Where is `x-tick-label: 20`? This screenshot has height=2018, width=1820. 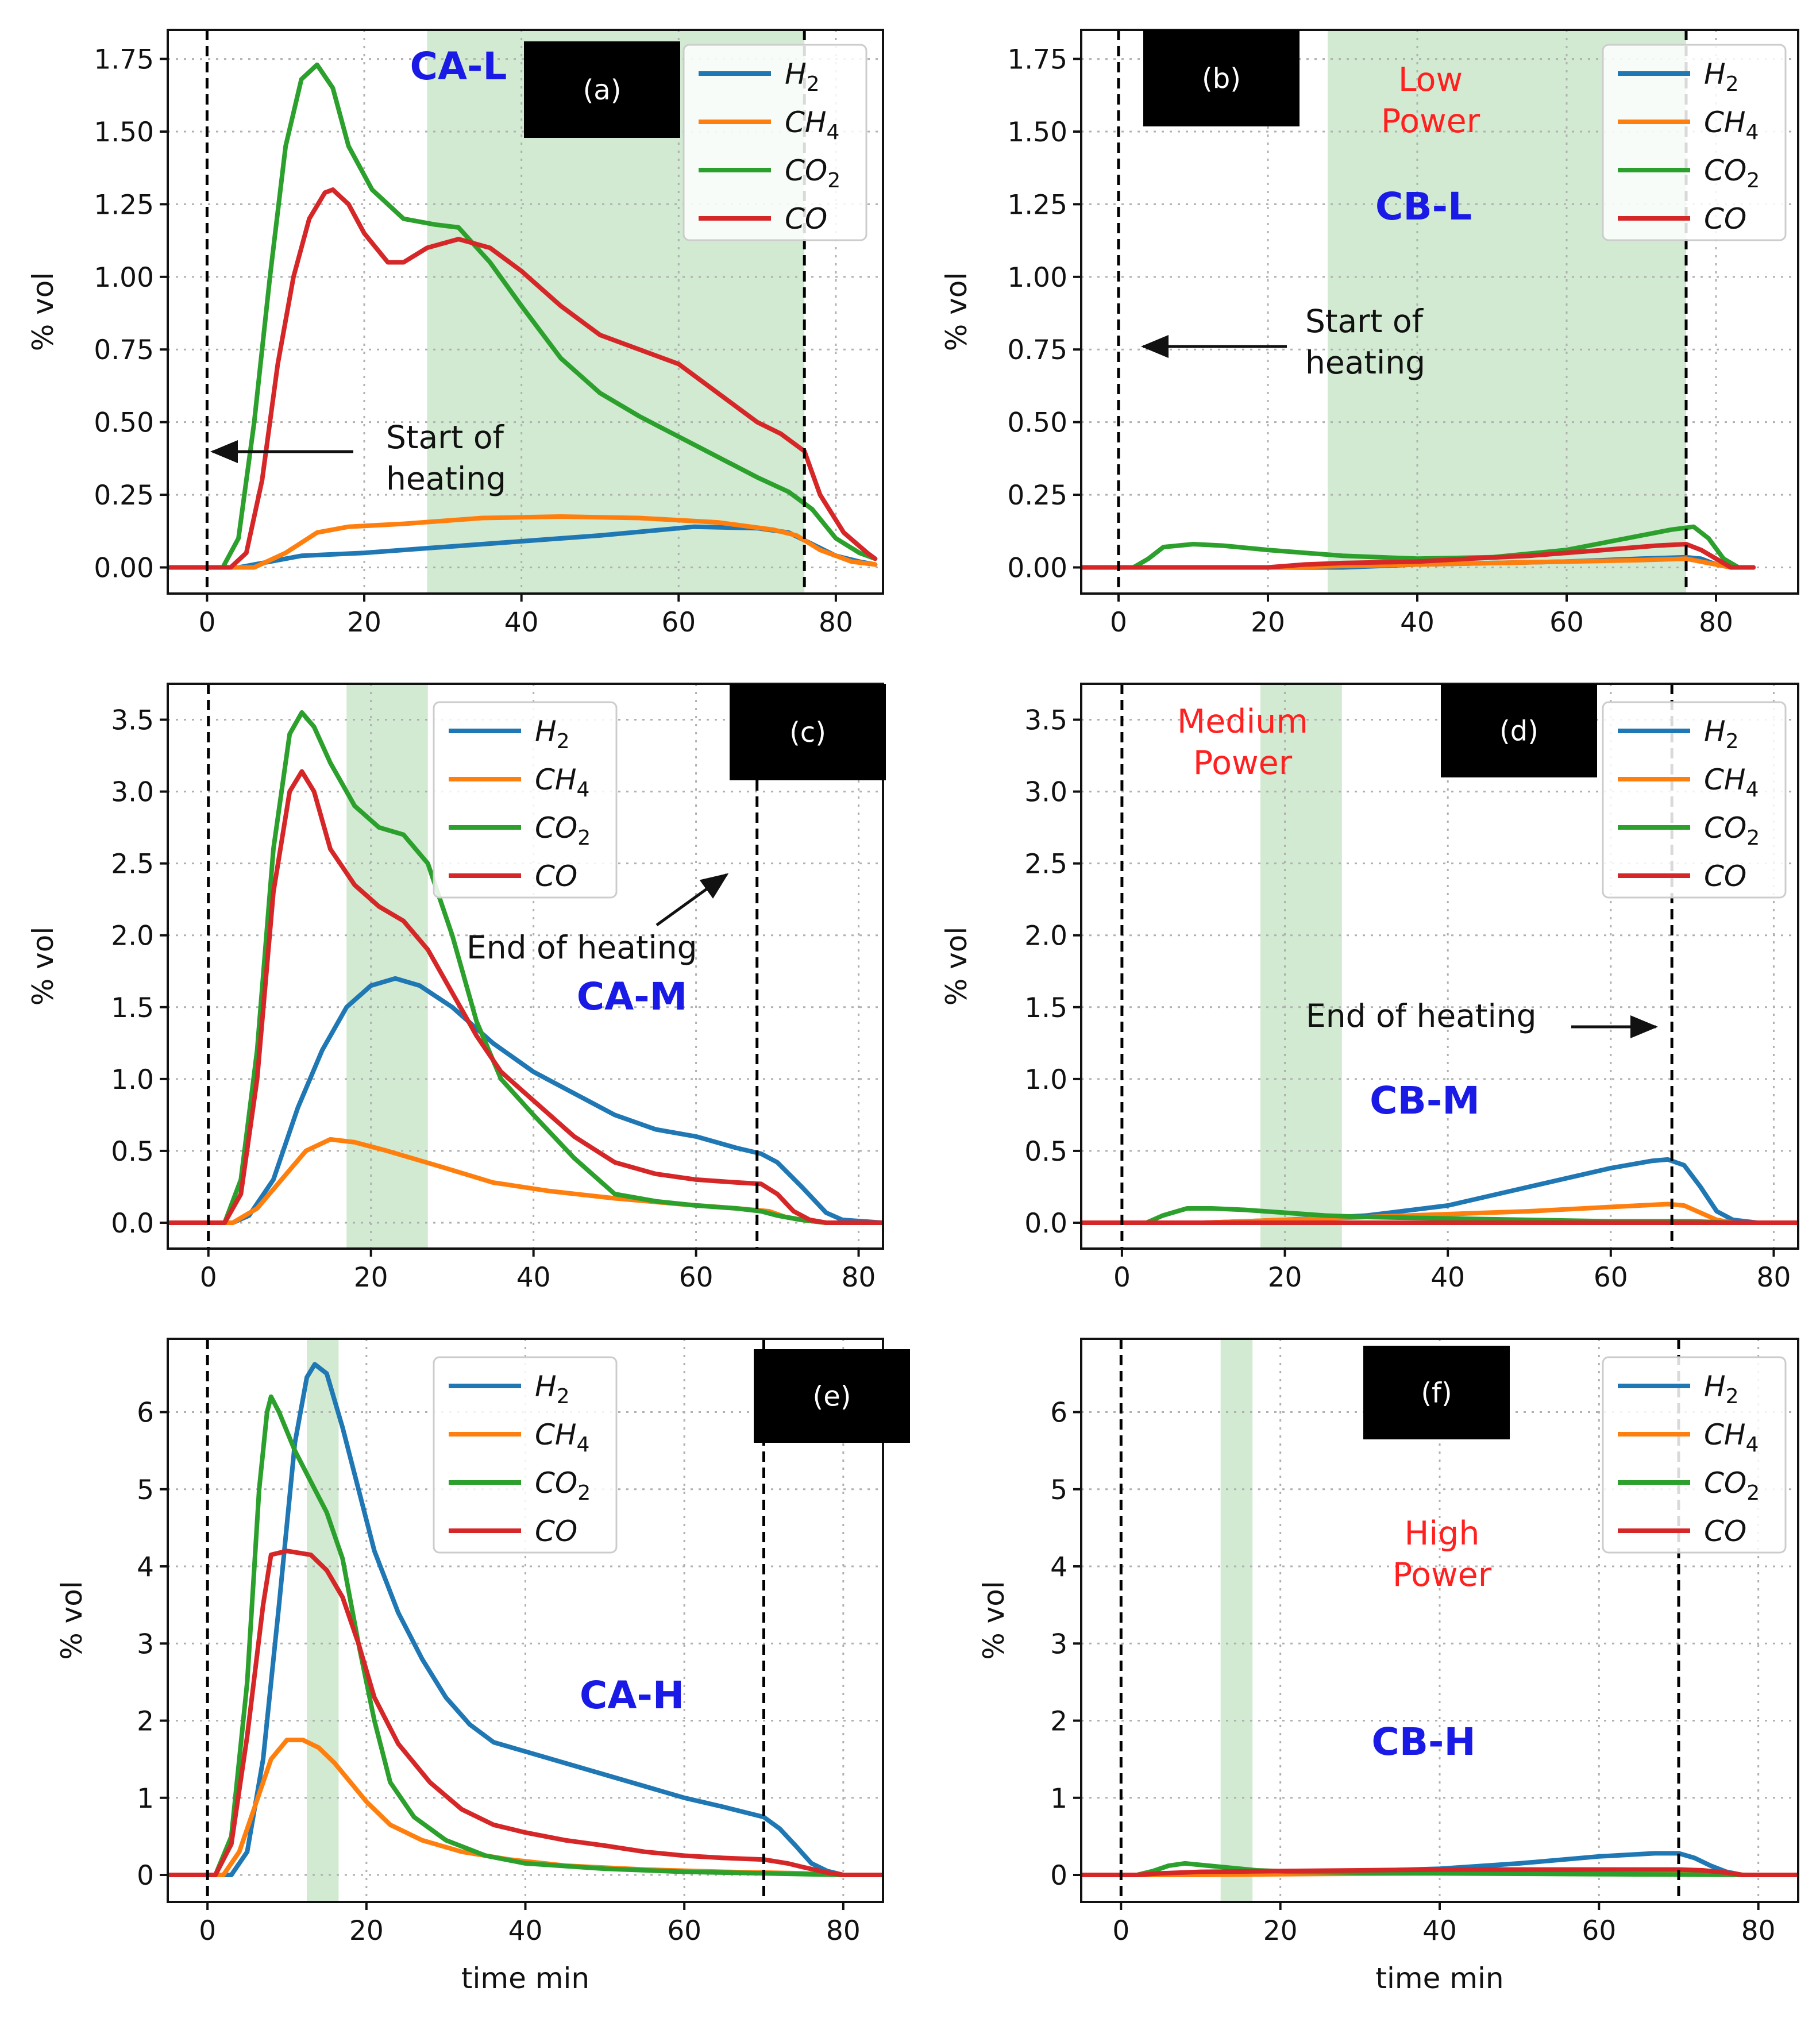 x-tick-label: 20 is located at coordinates (371, 1277).